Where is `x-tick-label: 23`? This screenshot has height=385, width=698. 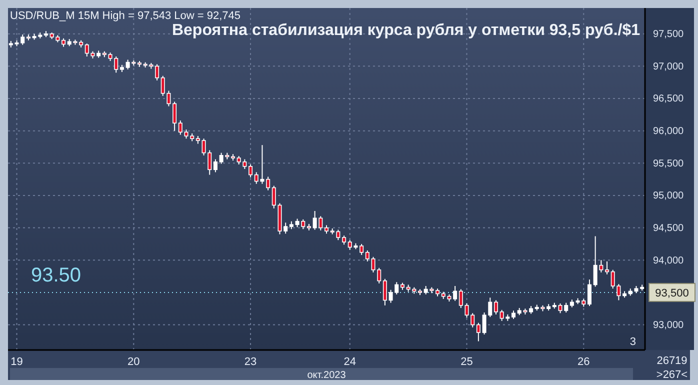 x-tick-label: 23 is located at coordinates (250, 362).